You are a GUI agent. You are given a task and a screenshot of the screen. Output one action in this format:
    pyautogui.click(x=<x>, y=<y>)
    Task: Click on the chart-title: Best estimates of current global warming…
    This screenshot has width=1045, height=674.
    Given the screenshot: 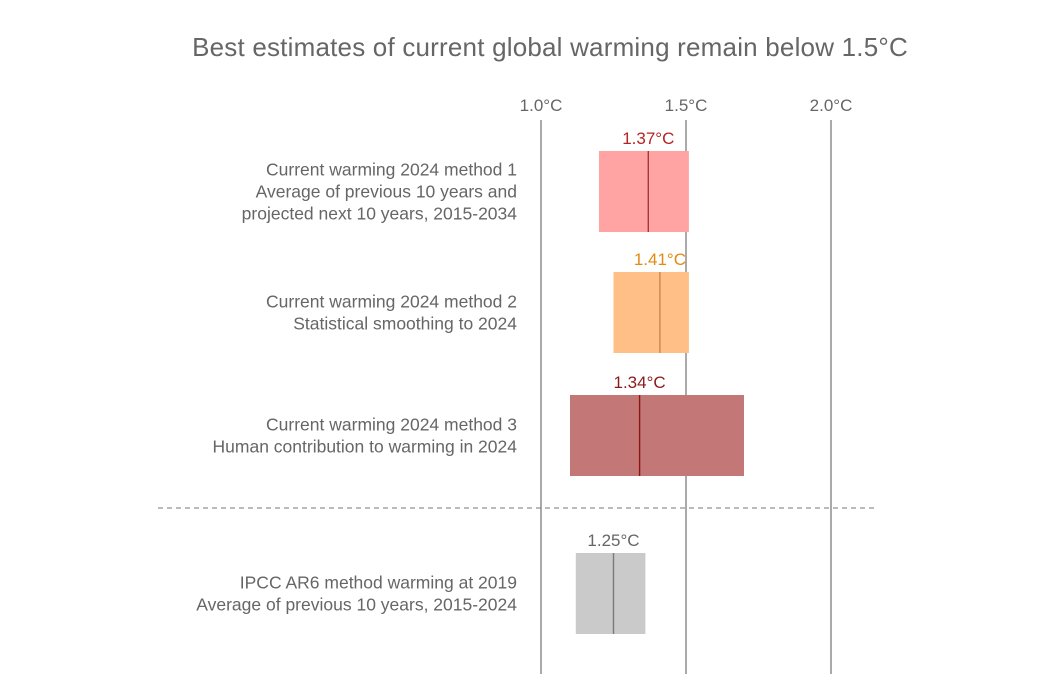 What is the action you would take?
    pyautogui.click(x=550, y=47)
    